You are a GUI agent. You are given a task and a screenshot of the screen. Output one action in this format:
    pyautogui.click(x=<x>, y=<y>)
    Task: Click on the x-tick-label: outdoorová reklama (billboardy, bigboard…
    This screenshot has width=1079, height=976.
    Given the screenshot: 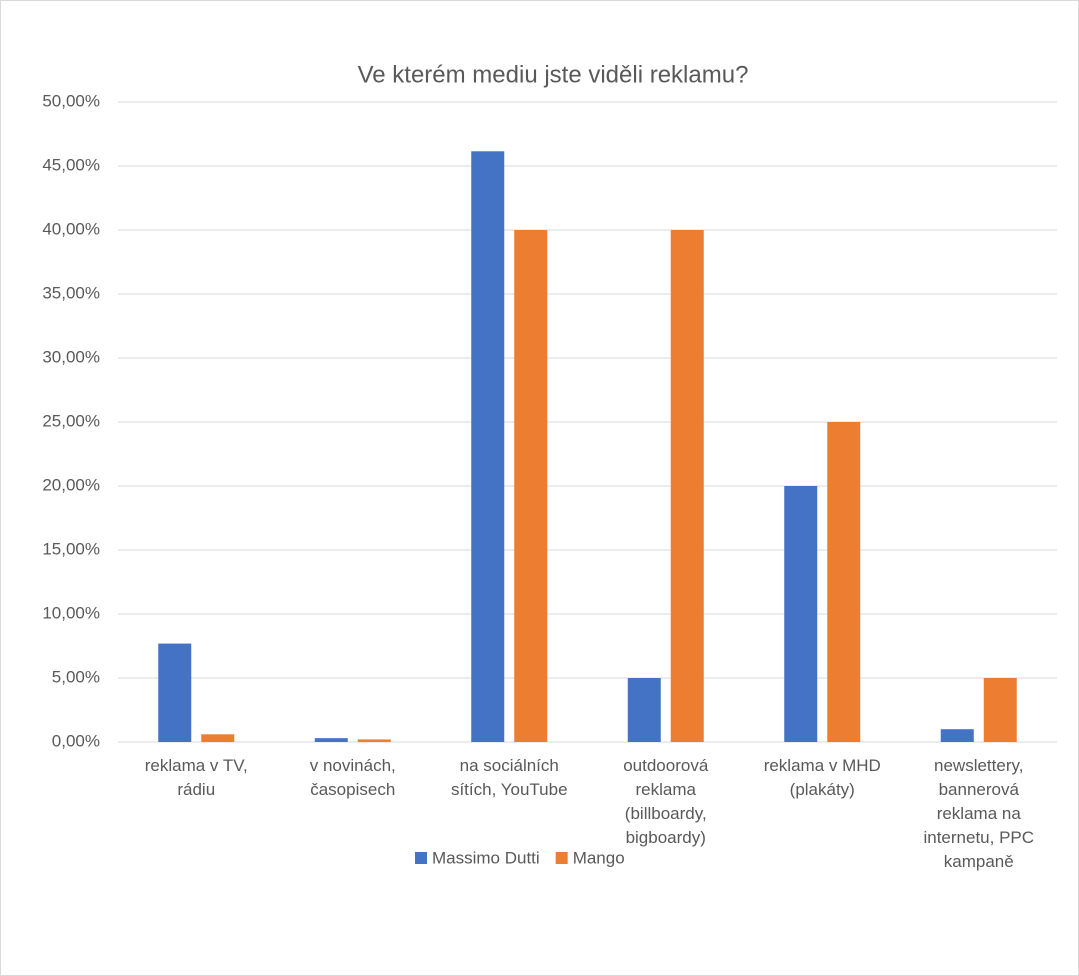 What is the action you would take?
    pyautogui.click(x=666, y=801)
    